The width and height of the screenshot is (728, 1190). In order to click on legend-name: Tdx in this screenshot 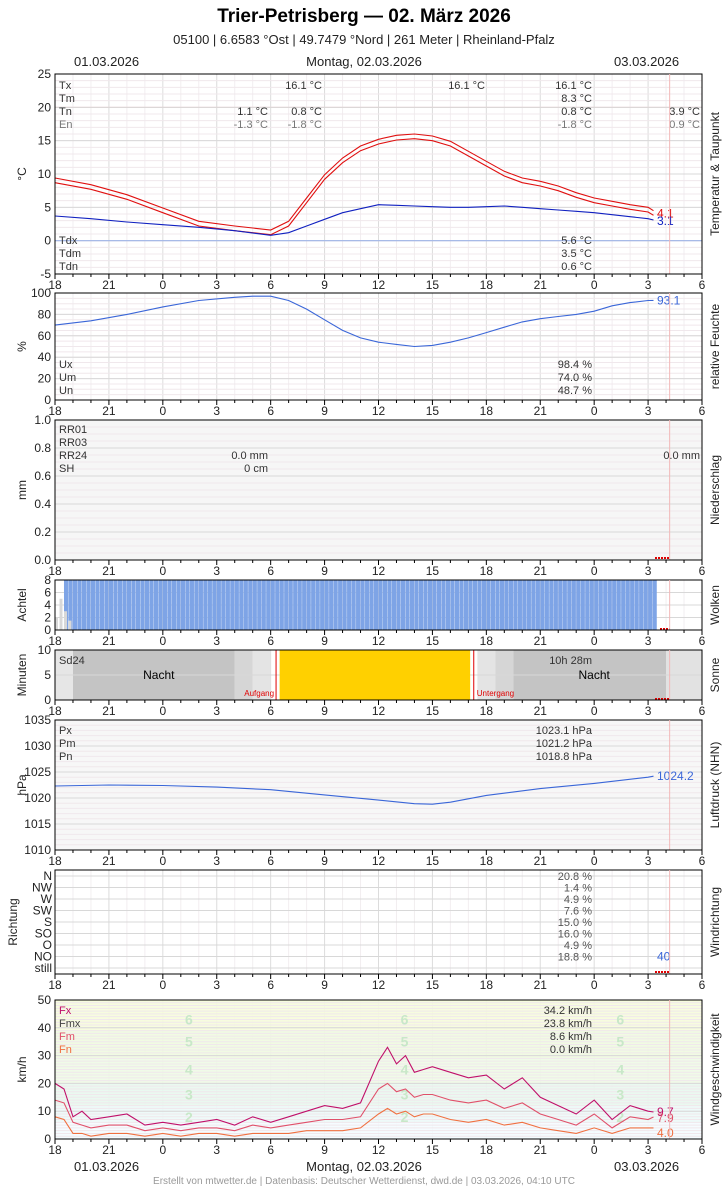, I will do `click(68, 241)`.